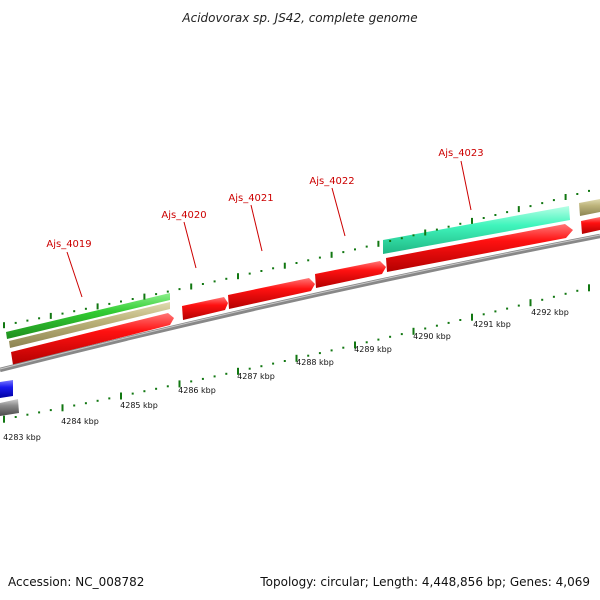  I want to click on label-line-ajs4019, so click(74, 274).